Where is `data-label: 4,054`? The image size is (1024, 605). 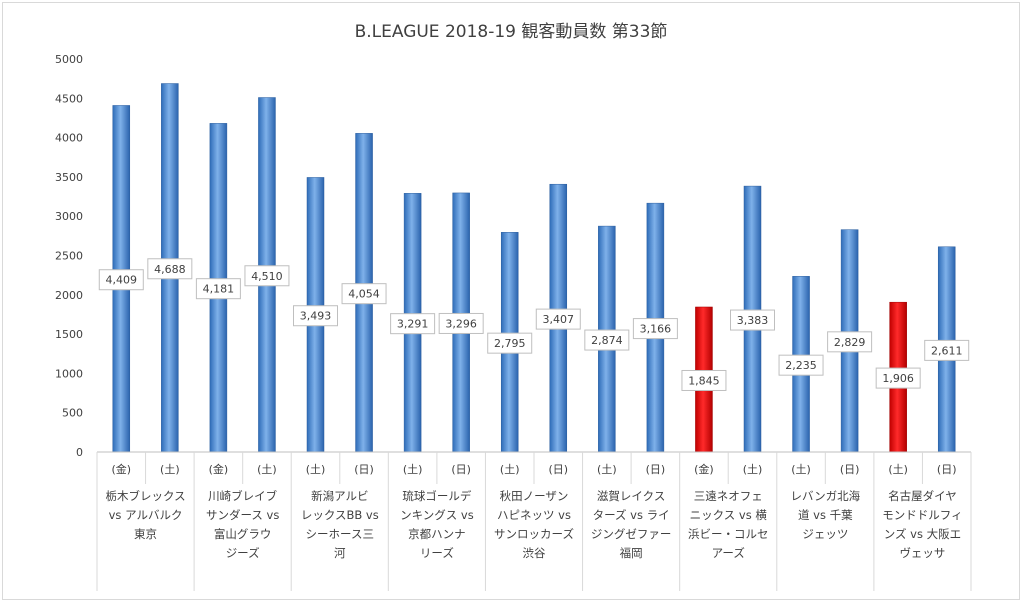
data-label: 4,054 is located at coordinates (364, 294).